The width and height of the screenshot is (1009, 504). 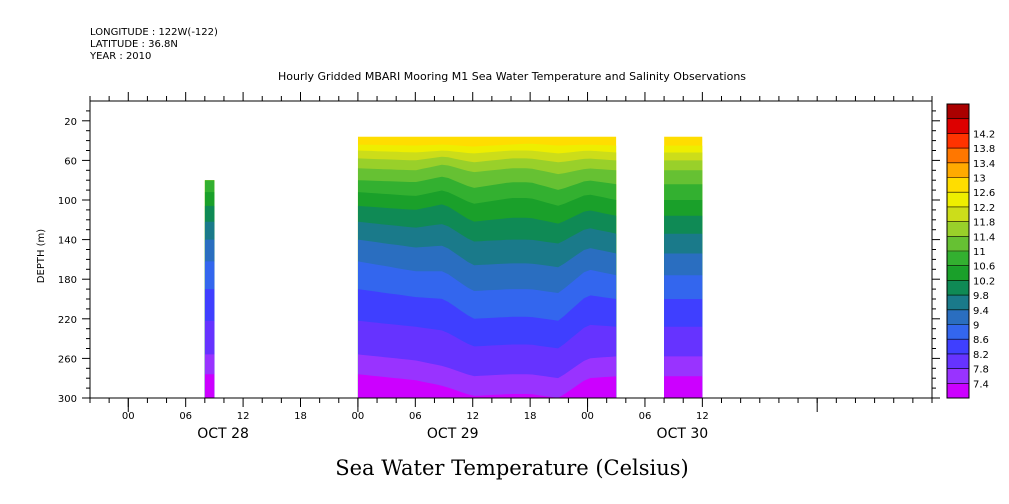 I want to click on colorbar-label: 10.2, so click(x=984, y=281).